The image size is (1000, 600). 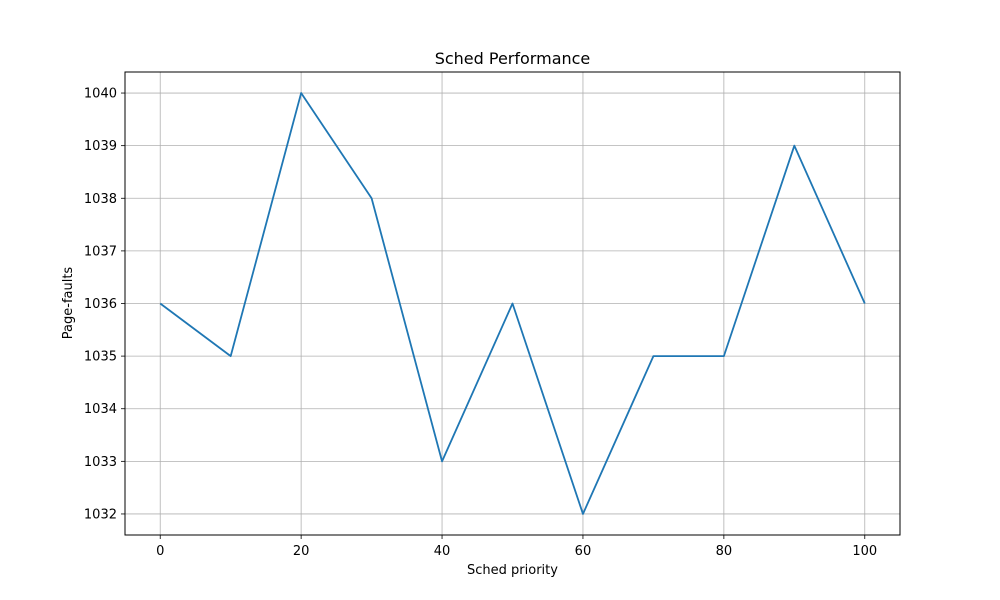 I want to click on y-tick-label: 1032, so click(x=100, y=514).